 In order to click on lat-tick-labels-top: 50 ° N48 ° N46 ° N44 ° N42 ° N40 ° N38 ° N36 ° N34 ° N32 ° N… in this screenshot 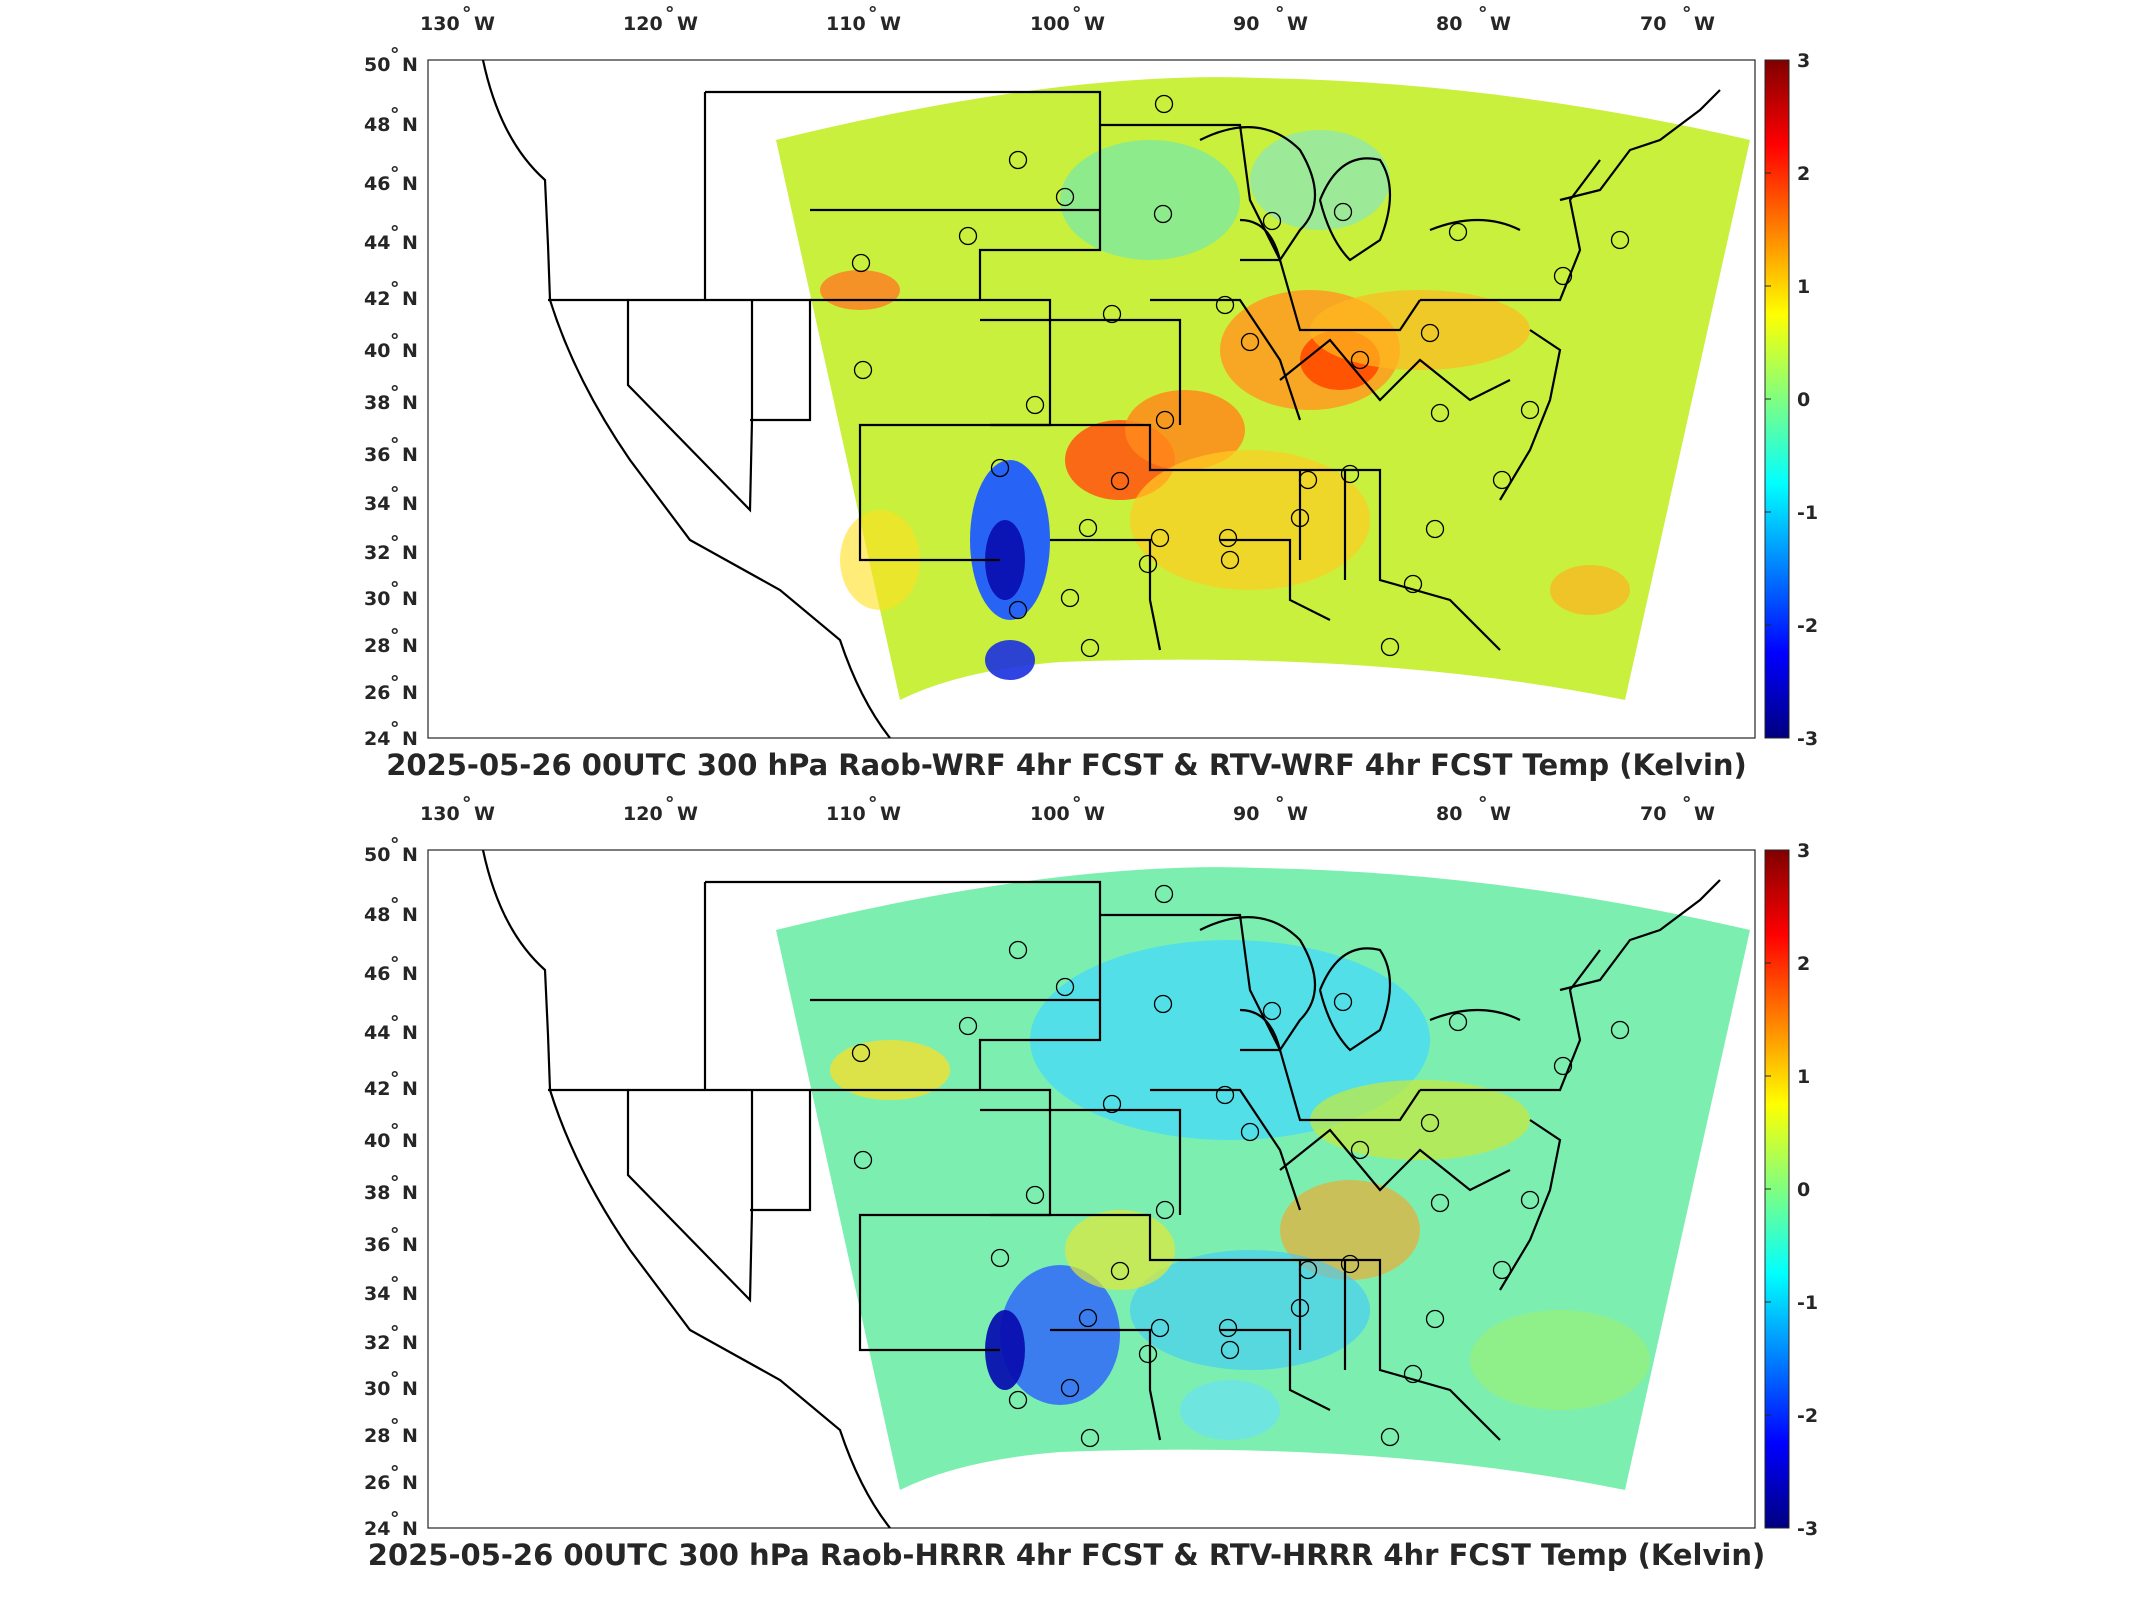, I will do `click(391, 397)`.